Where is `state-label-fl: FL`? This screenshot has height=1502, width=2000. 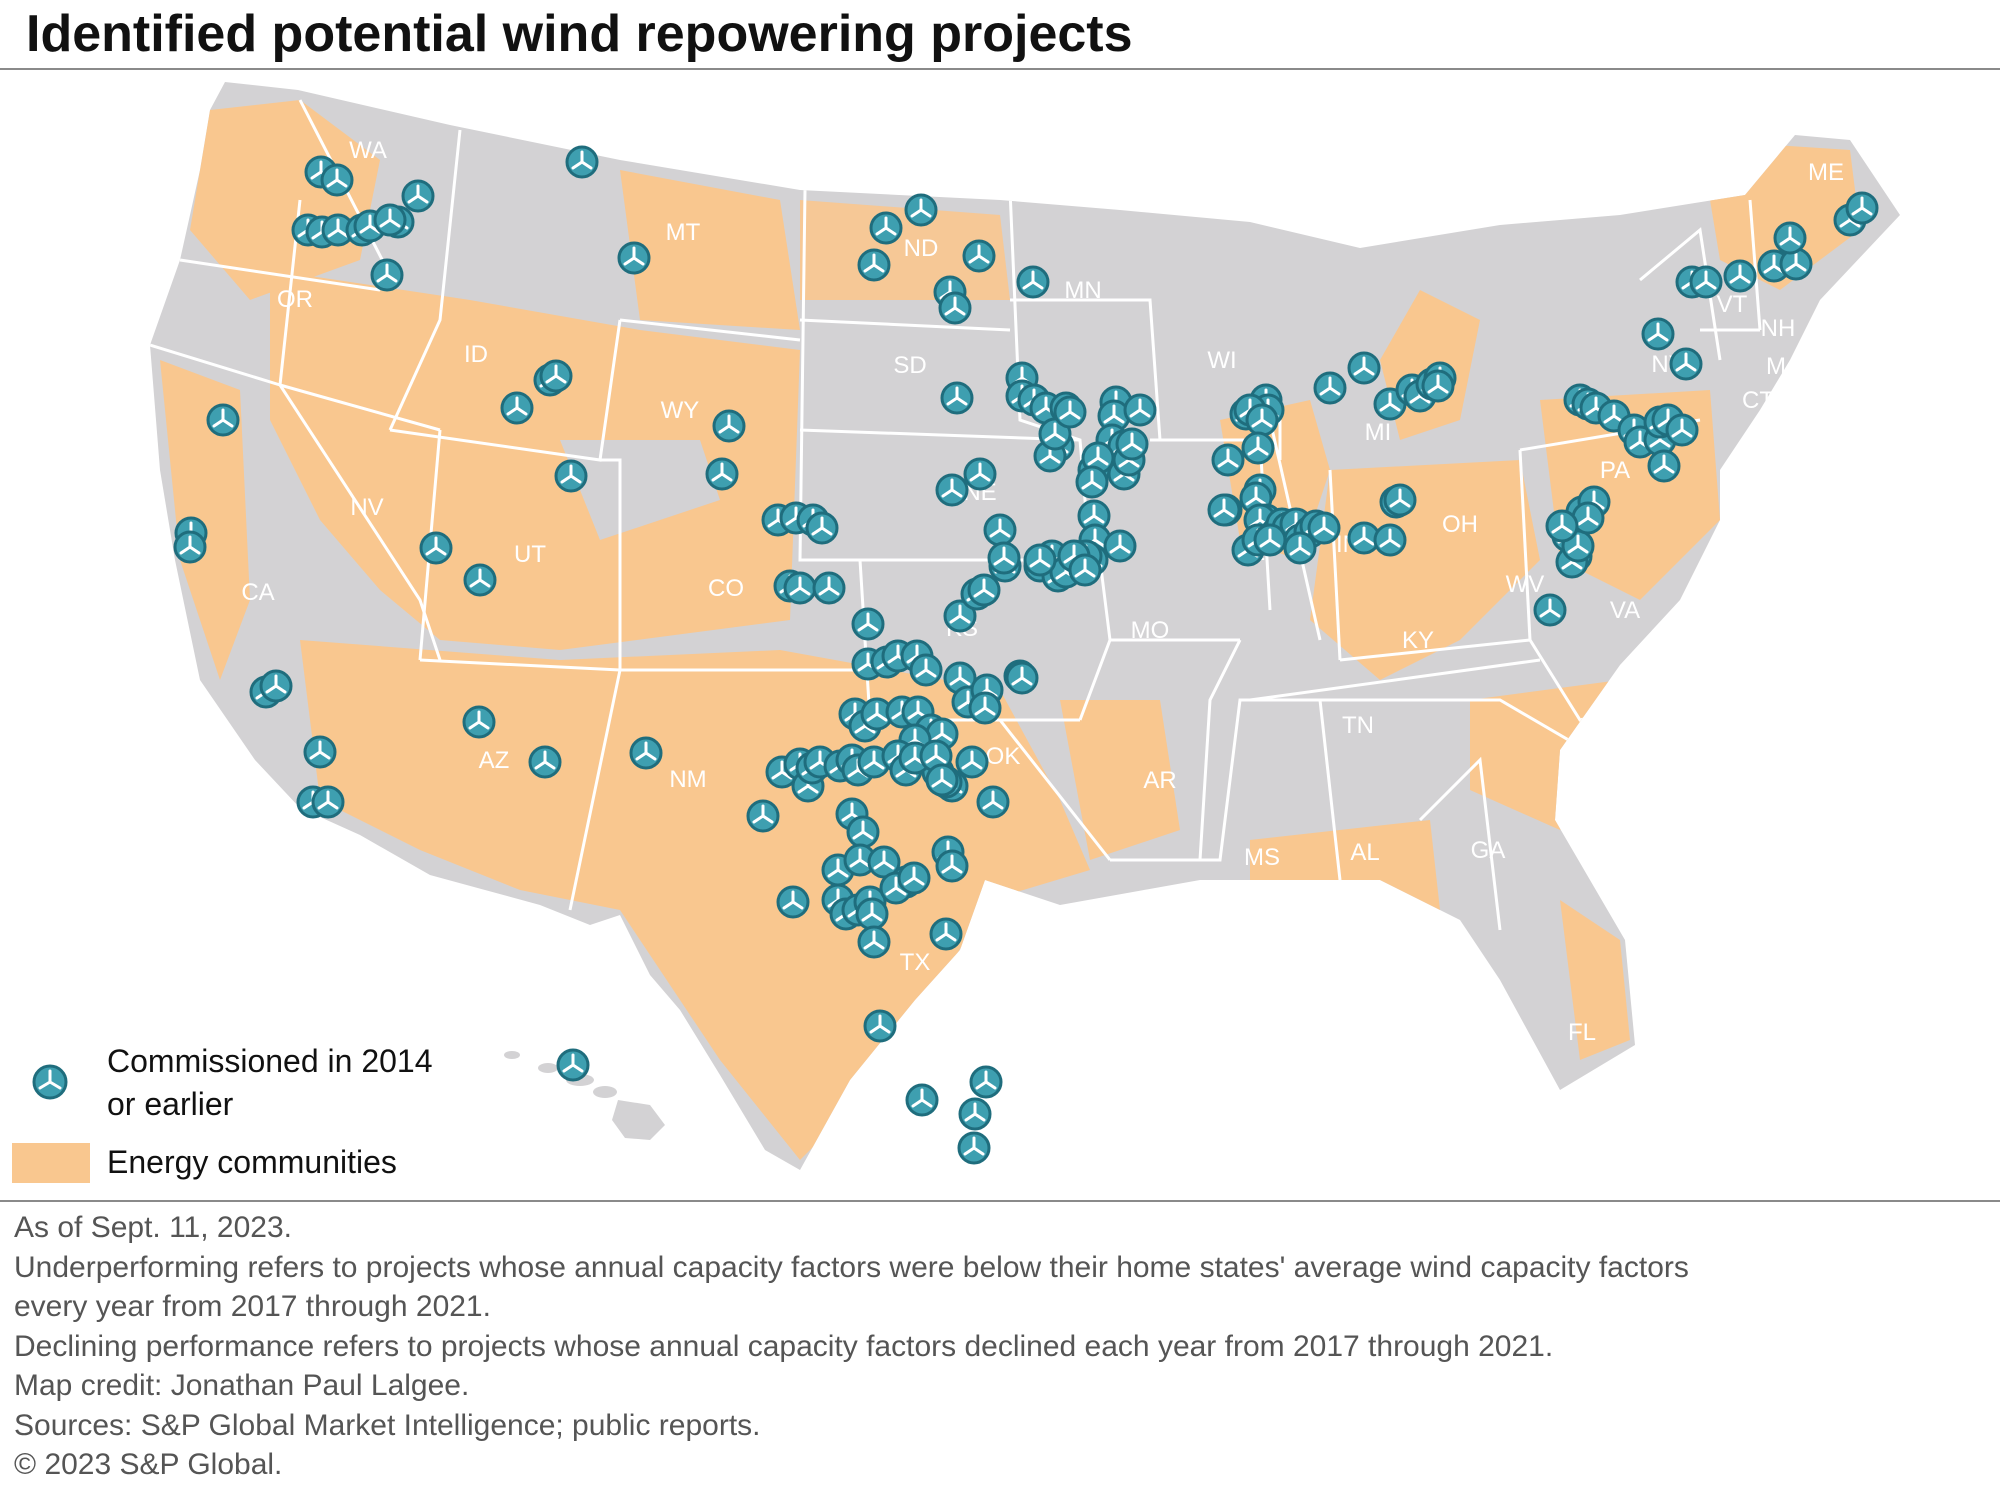
state-label-fl: FL is located at coordinates (1582, 1032).